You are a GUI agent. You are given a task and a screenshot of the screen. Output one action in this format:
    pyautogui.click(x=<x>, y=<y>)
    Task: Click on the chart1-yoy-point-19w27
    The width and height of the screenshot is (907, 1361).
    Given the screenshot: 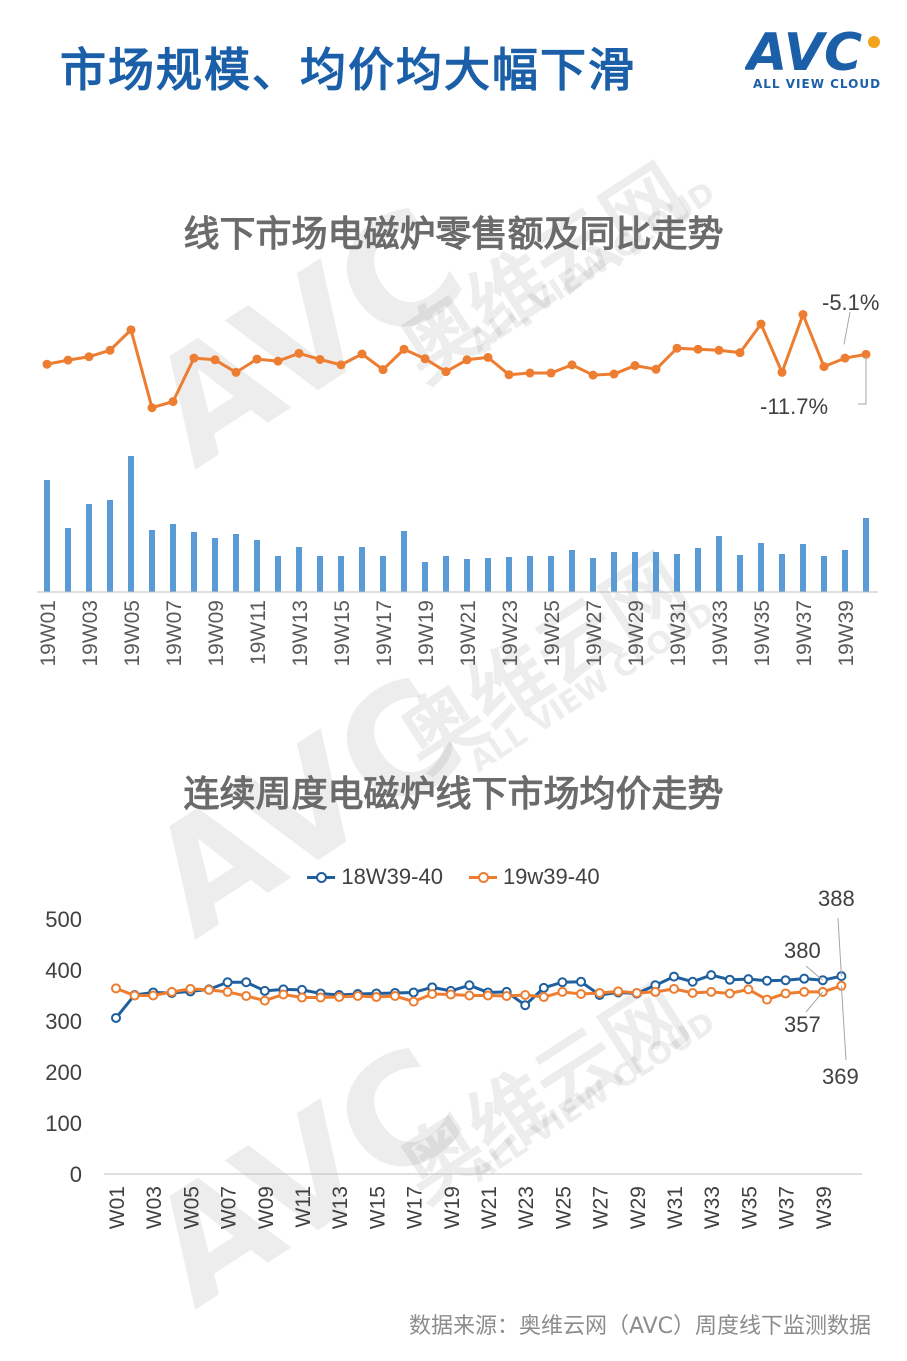 What is the action you would take?
    pyautogui.click(x=593, y=375)
    